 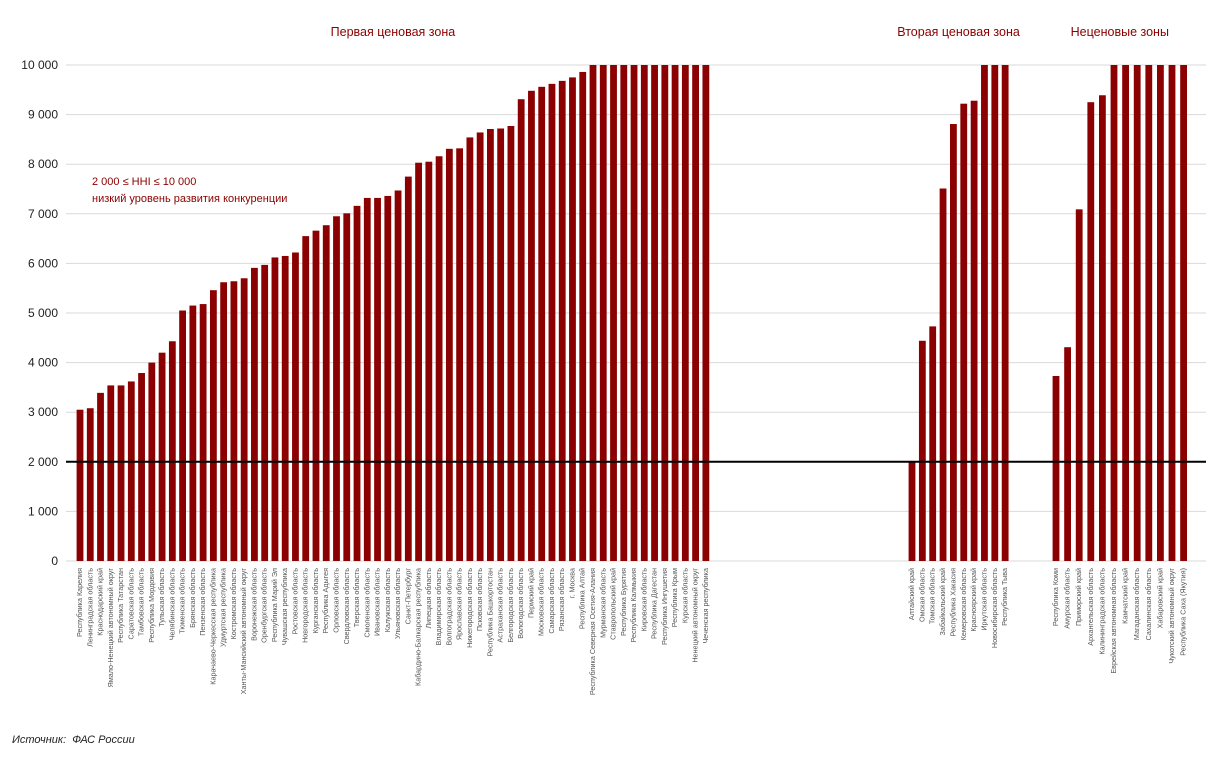 What do you see at coordinates (264, 605) in the screenshot?
I see `x-tick-label: Оренбургская область` at bounding box center [264, 605].